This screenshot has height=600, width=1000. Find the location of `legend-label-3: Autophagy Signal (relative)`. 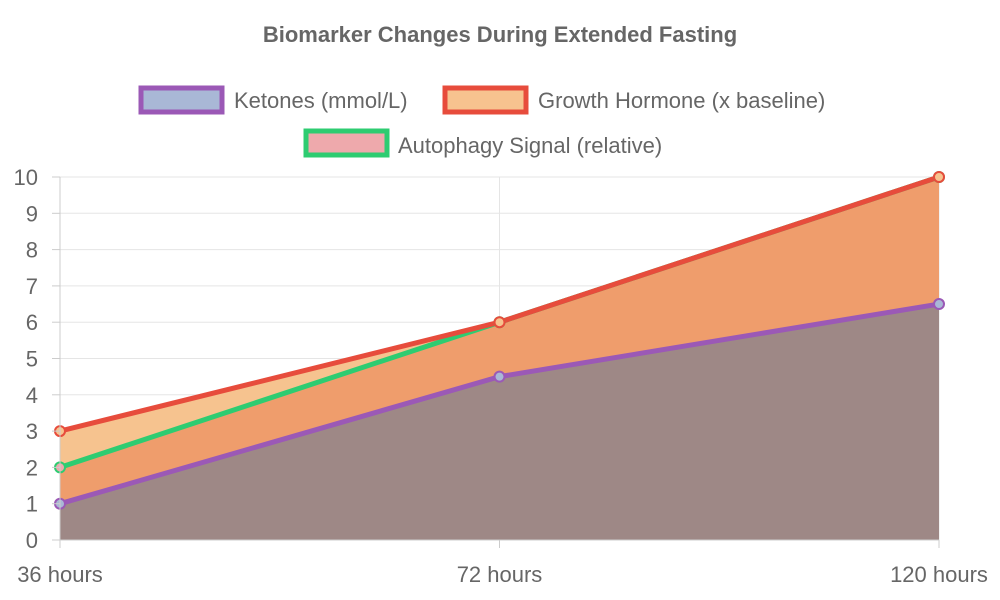

legend-label-3: Autophagy Signal (relative) is located at coordinates (530, 145).